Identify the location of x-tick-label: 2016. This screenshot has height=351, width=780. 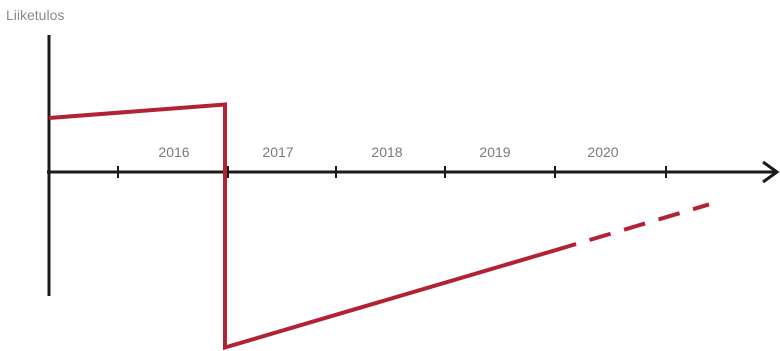
(173, 152).